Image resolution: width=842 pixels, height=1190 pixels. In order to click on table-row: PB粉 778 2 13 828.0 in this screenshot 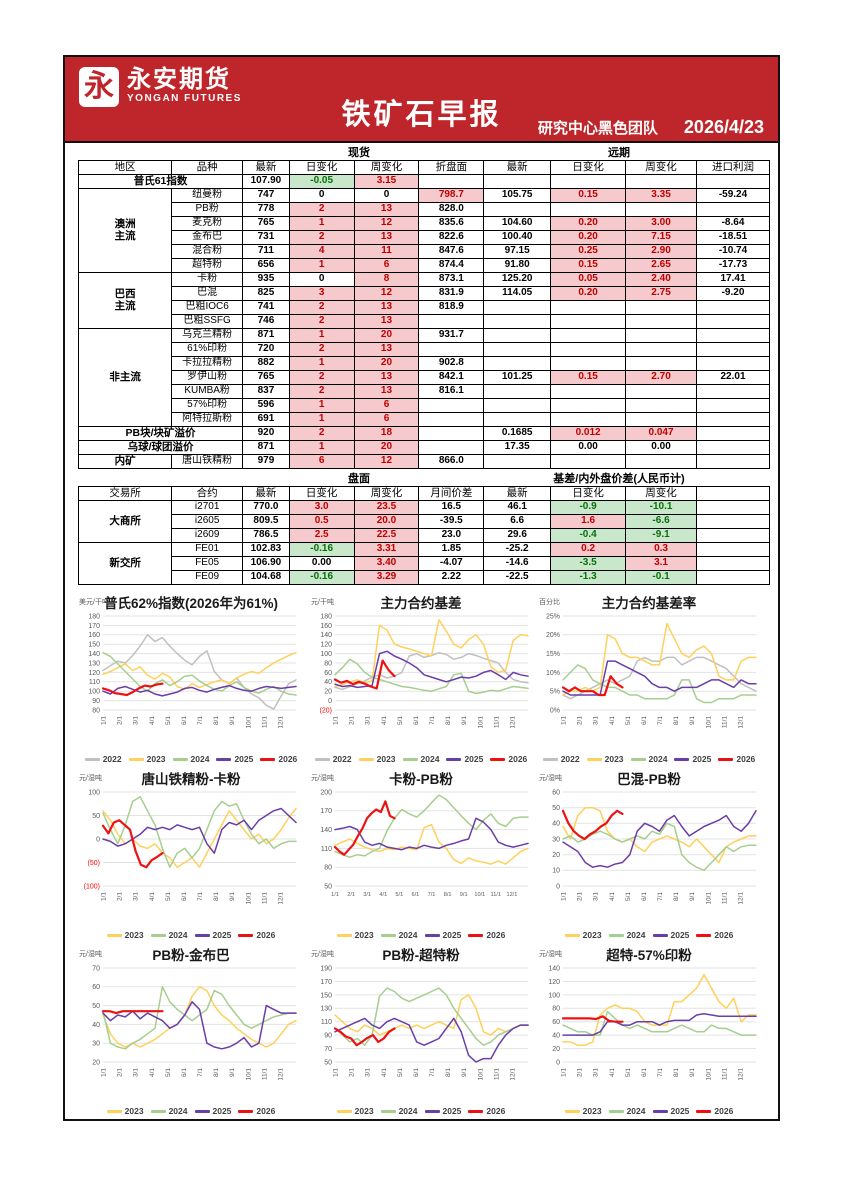, I will do `click(424, 209)`.